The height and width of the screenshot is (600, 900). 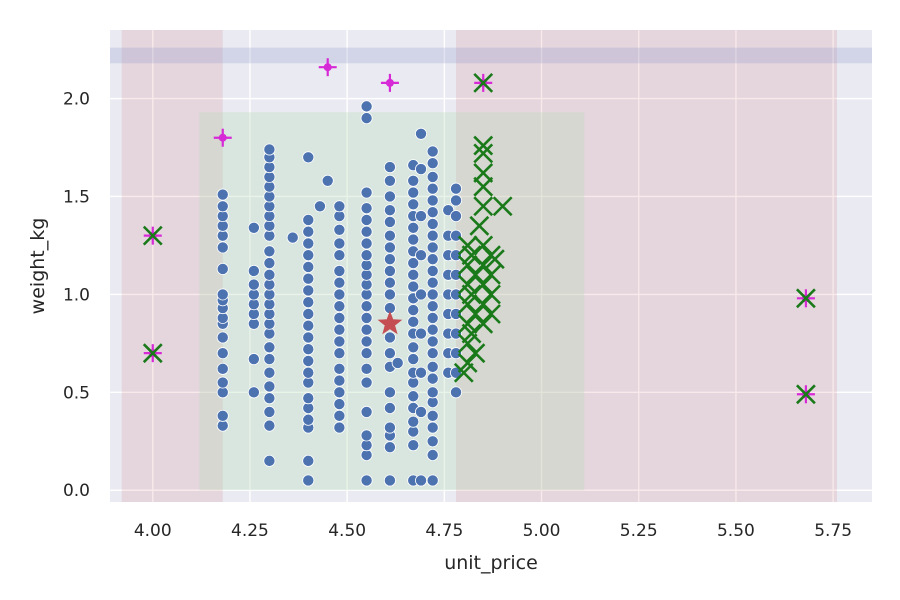 I want to click on x-tick-label: 5.00, so click(x=542, y=531).